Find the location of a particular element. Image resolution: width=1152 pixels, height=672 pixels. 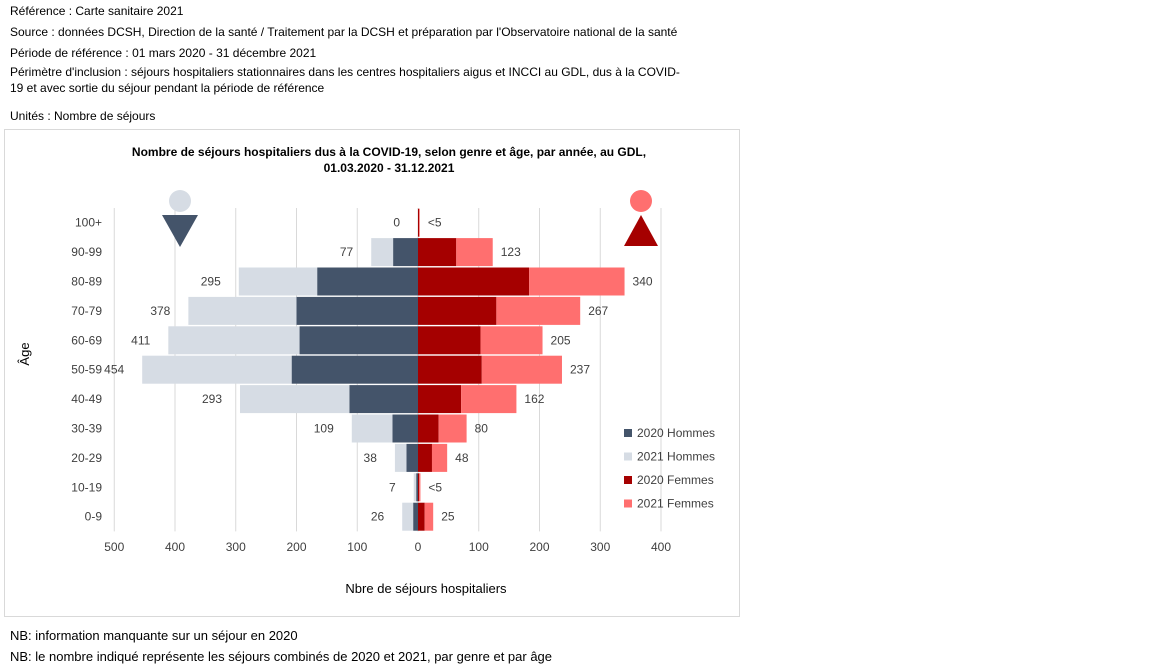

data-label-femmes: 123 is located at coordinates (511, 252).